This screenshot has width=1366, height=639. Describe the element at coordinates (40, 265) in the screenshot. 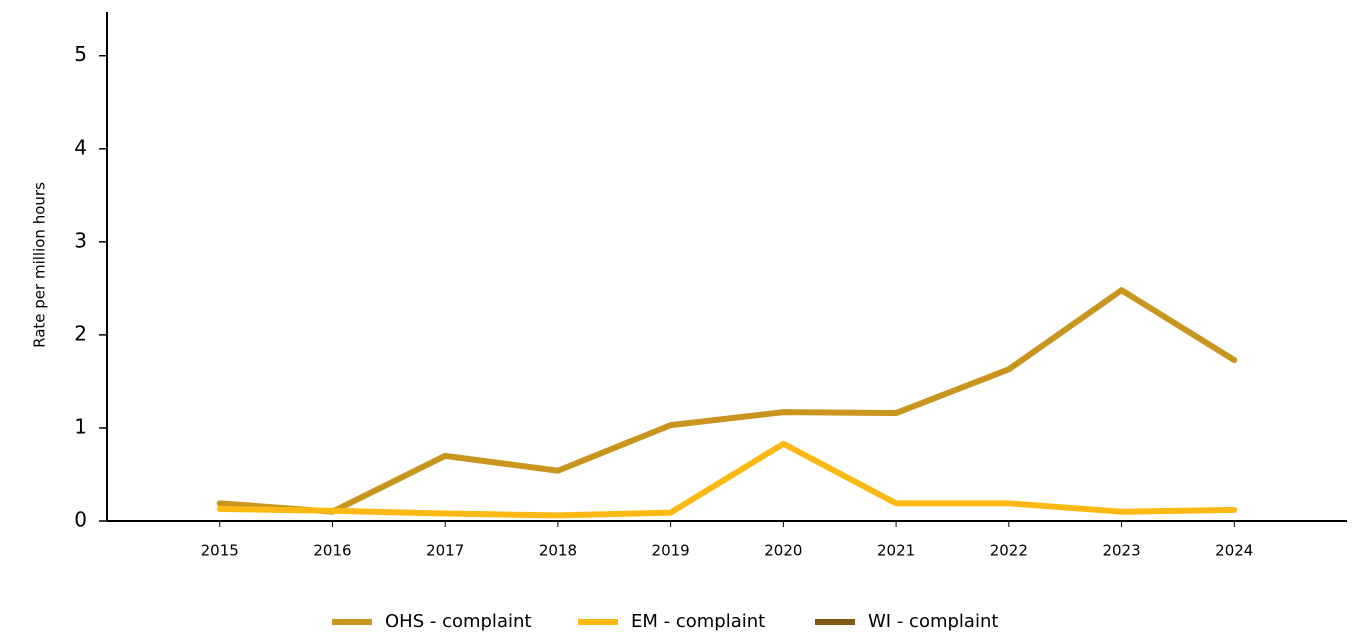

I see `y-axis-label: Rate per million hours` at that location.